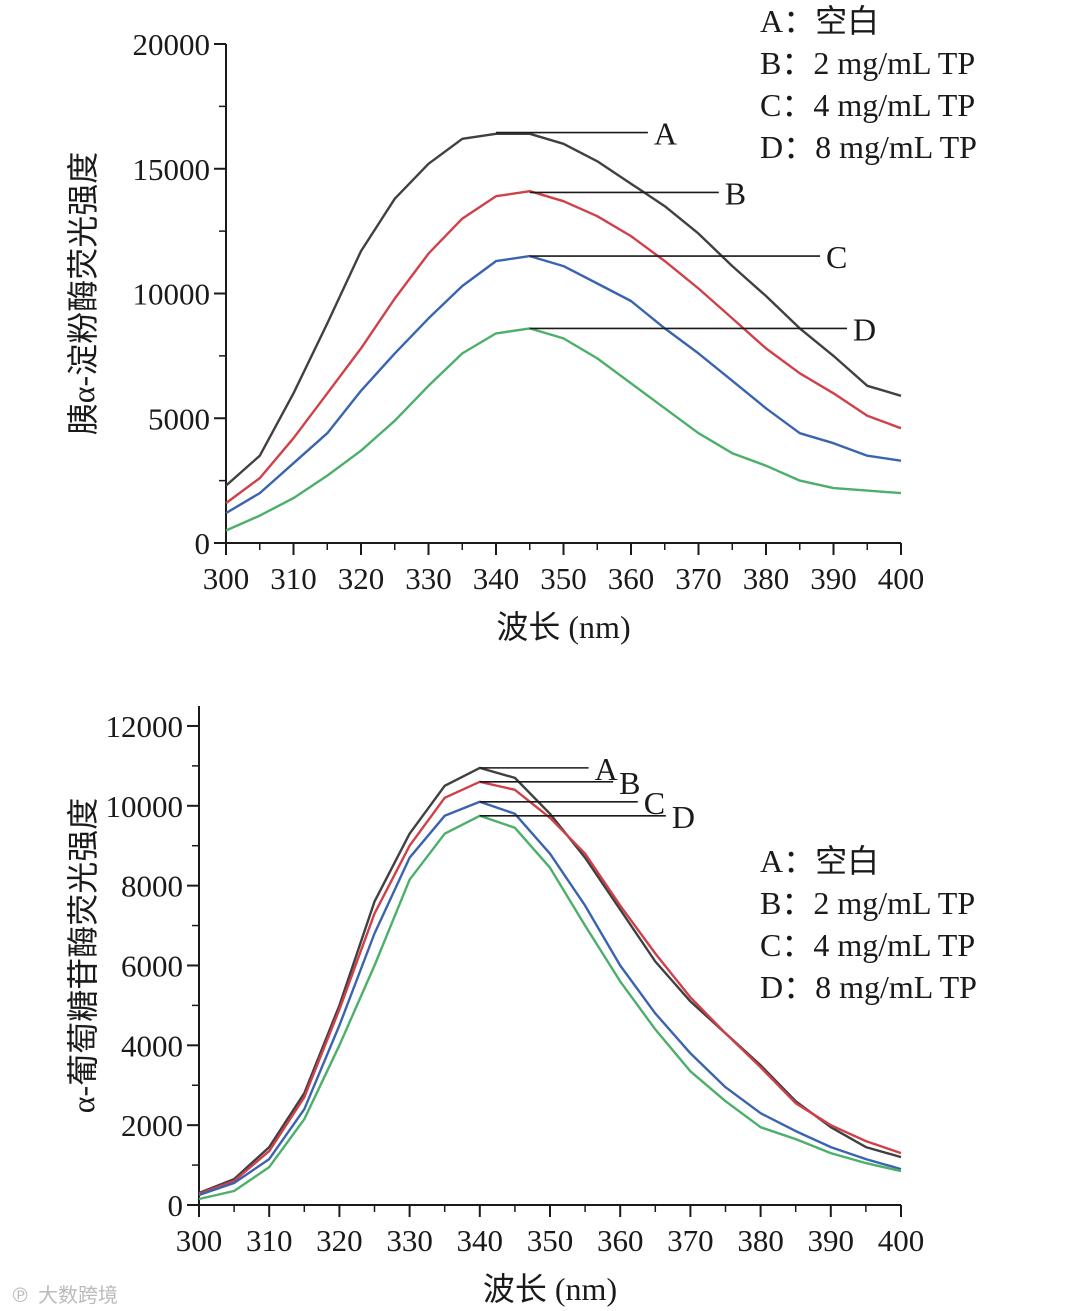  I want to click on y-tick-label: 8000, so click(152, 886).